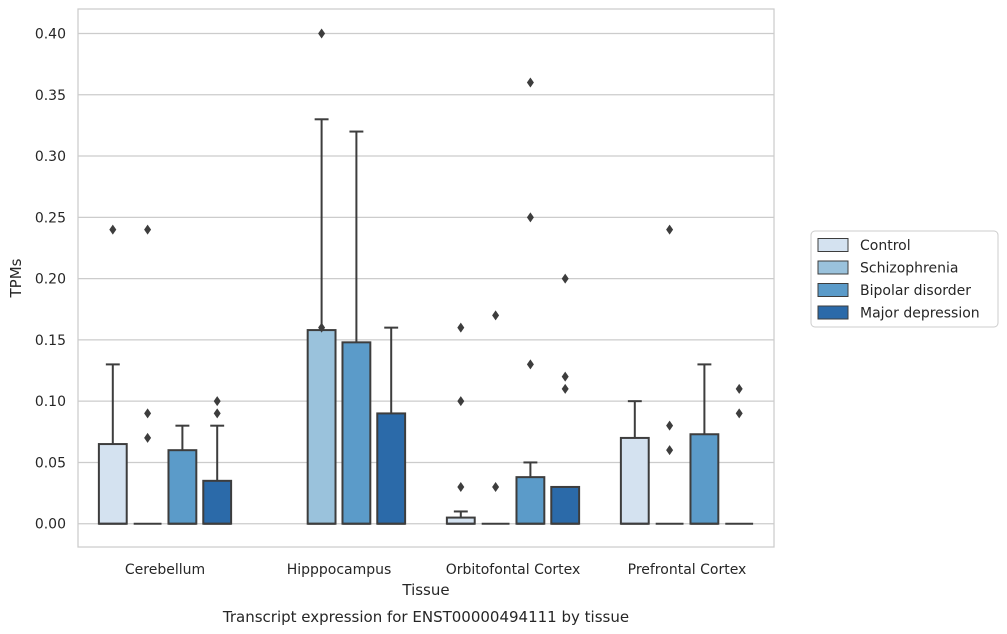  Describe the element at coordinates (50, 157) in the screenshot. I see `y-tick-label: 0.30` at that location.